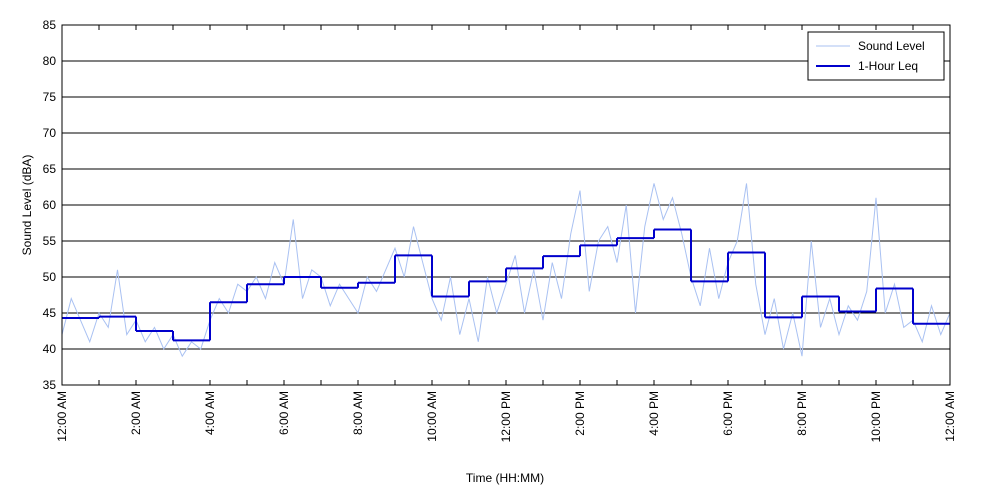  Describe the element at coordinates (50, 349) in the screenshot. I see `y-tick-label: 40` at that location.